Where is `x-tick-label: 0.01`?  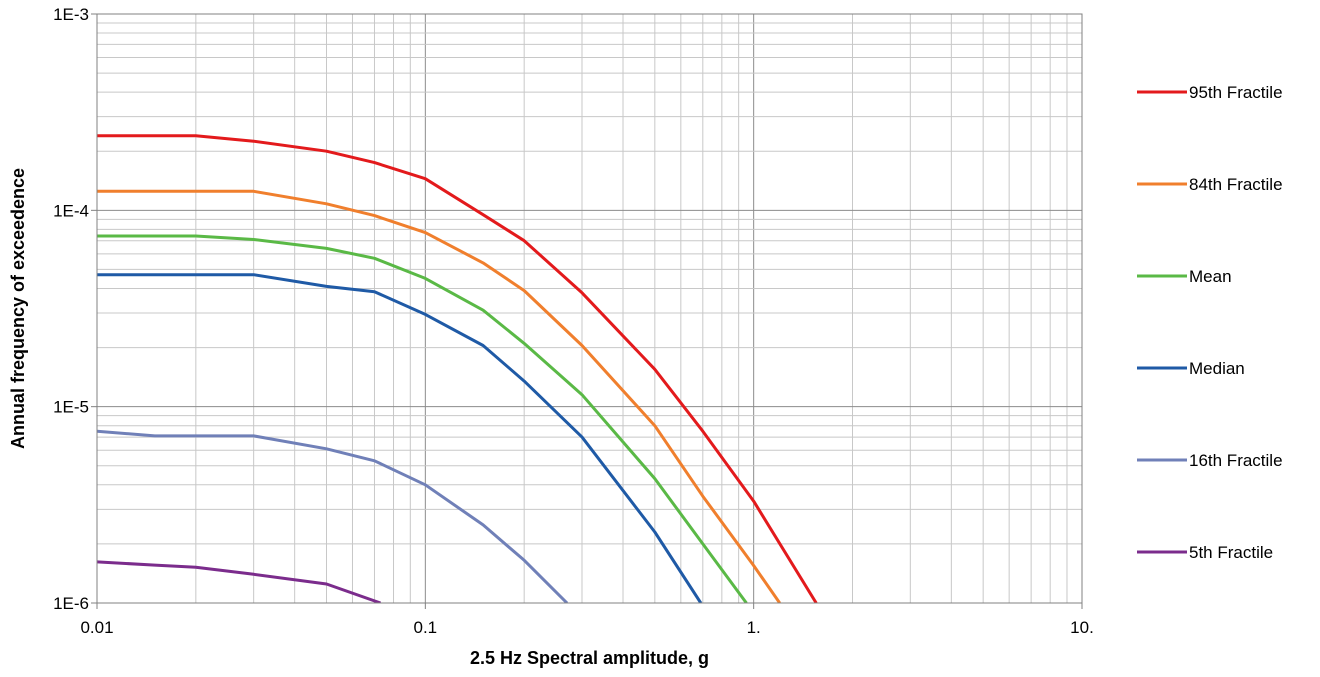 x-tick-label: 0.01 is located at coordinates (96, 627).